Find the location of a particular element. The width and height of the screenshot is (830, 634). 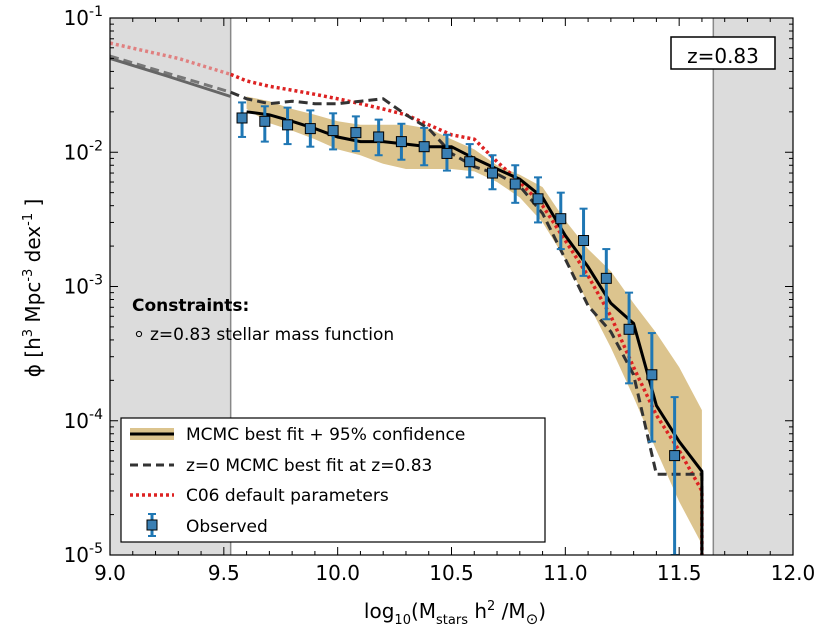

legend-label-z0: z=0 MCMC best fit at z=0.83 is located at coordinates (309, 466).